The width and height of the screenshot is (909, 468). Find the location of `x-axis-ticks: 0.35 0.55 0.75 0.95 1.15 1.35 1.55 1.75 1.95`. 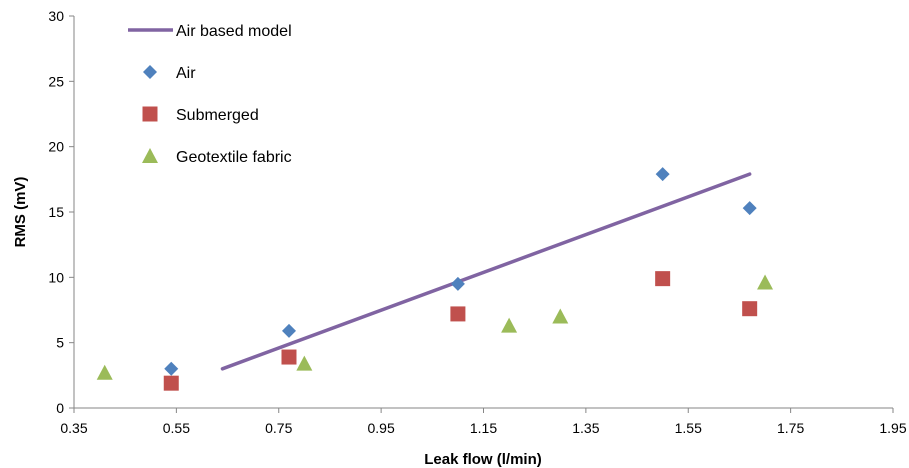

x-axis-ticks: 0.35 0.55 0.75 0.95 1.15 1.35 1.55 1.75 1.95 is located at coordinates (483, 422).